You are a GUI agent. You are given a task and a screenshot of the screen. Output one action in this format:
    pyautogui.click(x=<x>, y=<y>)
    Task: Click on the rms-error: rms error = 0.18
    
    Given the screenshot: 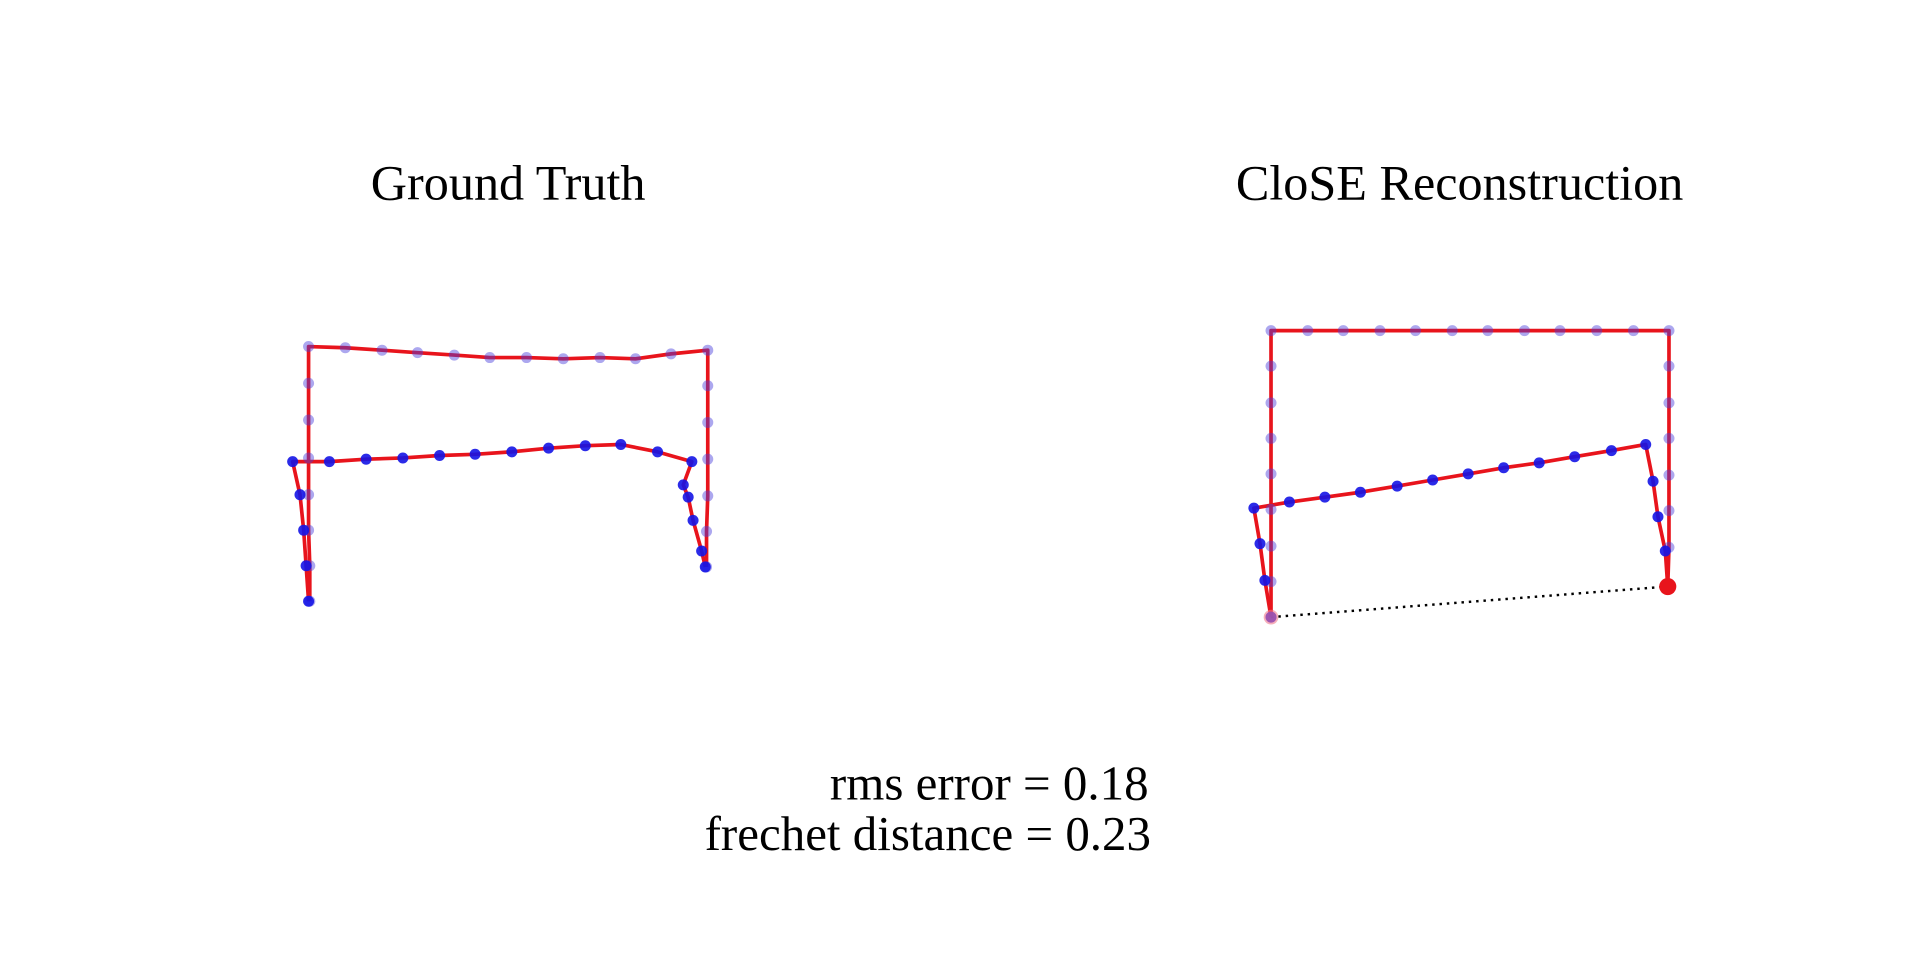 What is the action you would take?
    pyautogui.click(x=989, y=783)
    